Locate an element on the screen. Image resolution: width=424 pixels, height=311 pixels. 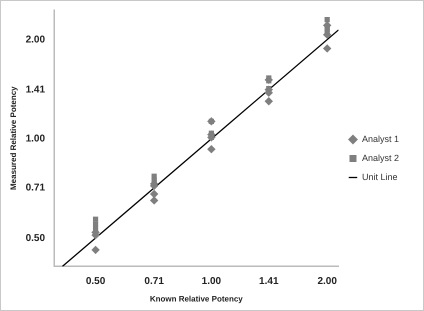
y-tick-label: 2.00 is located at coordinates (36, 40).